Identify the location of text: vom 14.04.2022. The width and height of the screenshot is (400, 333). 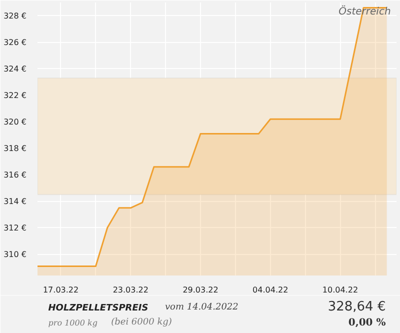
(201, 307).